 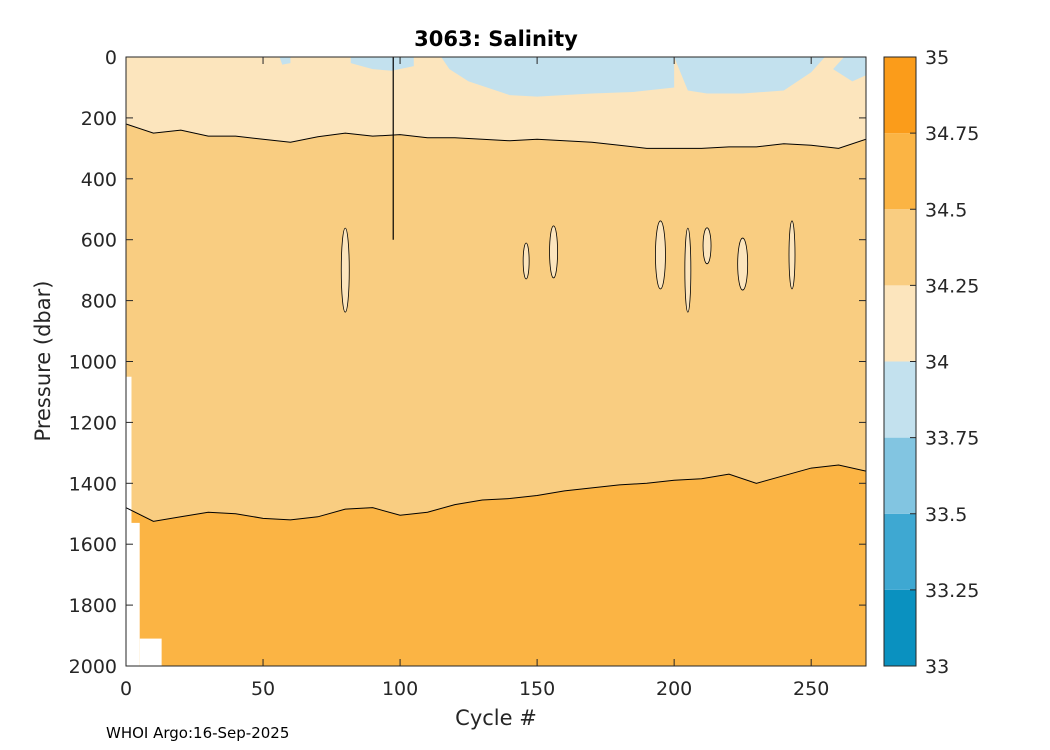 What do you see at coordinates (198, 733) in the screenshot?
I see `footer-credit: WHOI Argo:16-Sep-2025` at bounding box center [198, 733].